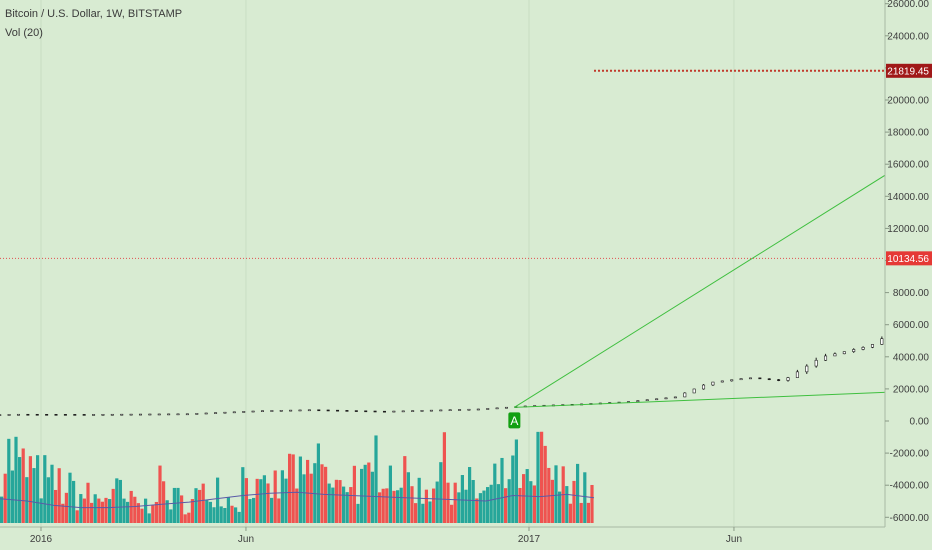 The height and width of the screenshot is (550, 932). I want to click on pattern-point-label: A, so click(514, 421).